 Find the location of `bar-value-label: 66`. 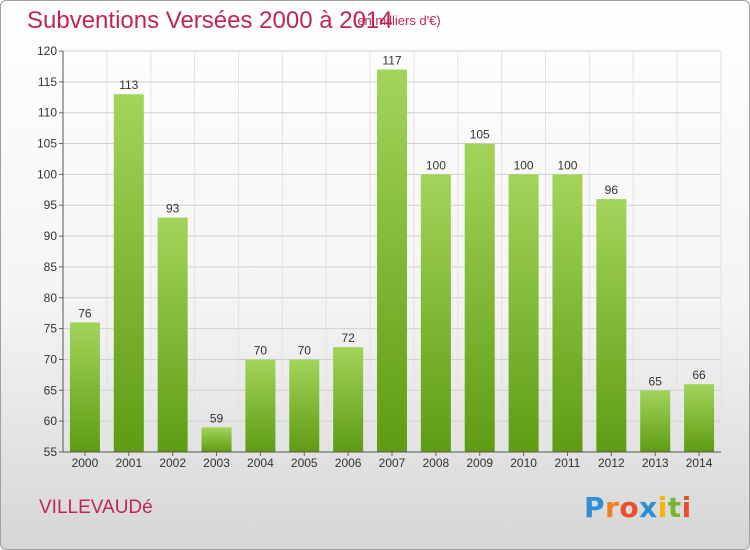

bar-value-label: 66 is located at coordinates (699, 375).